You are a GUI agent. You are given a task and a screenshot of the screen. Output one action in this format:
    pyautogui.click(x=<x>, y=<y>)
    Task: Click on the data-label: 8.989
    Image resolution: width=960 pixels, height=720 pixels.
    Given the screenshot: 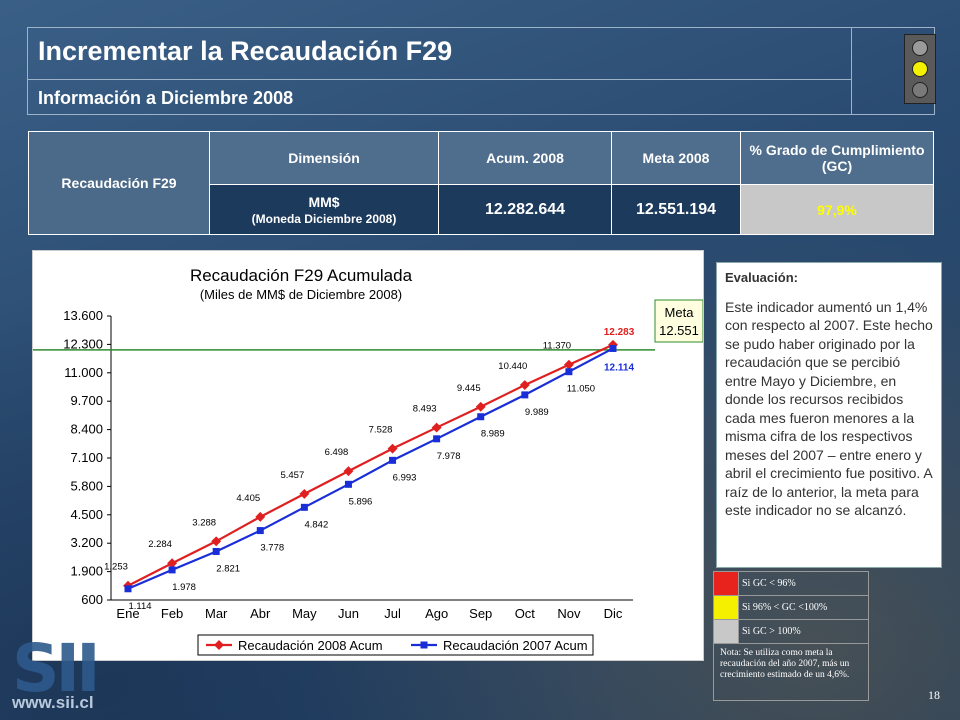 What is the action you would take?
    pyautogui.click(x=493, y=434)
    